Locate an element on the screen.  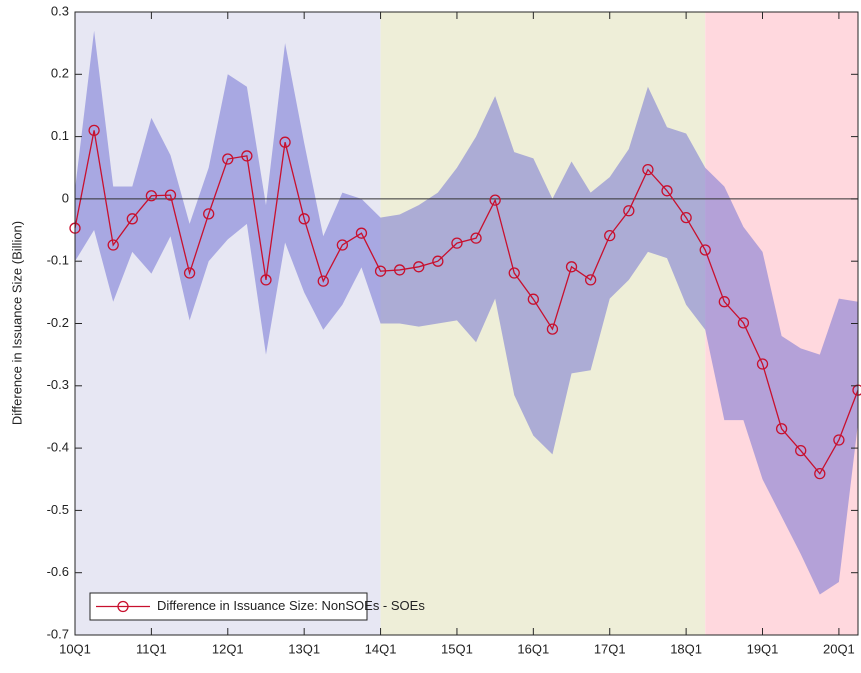
x-tick-label: 13Q1 is located at coordinates (304, 648).